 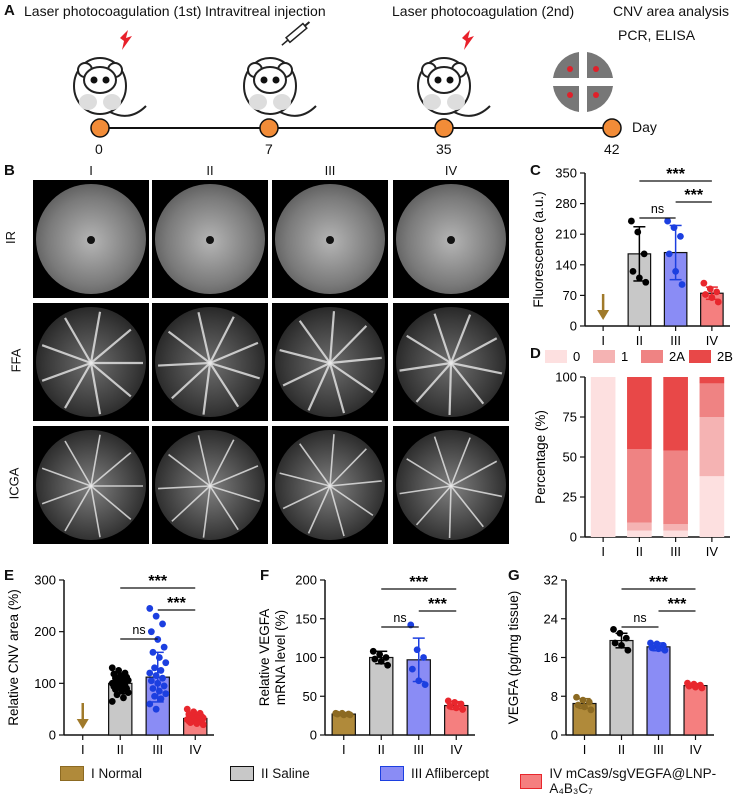 What do you see at coordinates (695, 710) in the screenshot?
I see `bar-iv` at bounding box center [695, 710].